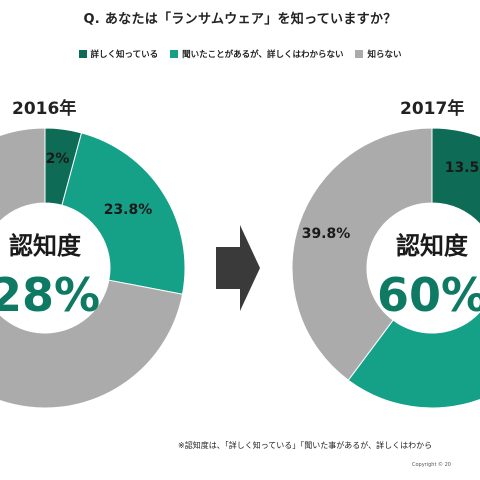  What do you see at coordinates (238, 268) in the screenshot?
I see `right-arrow-icon` at bounding box center [238, 268].